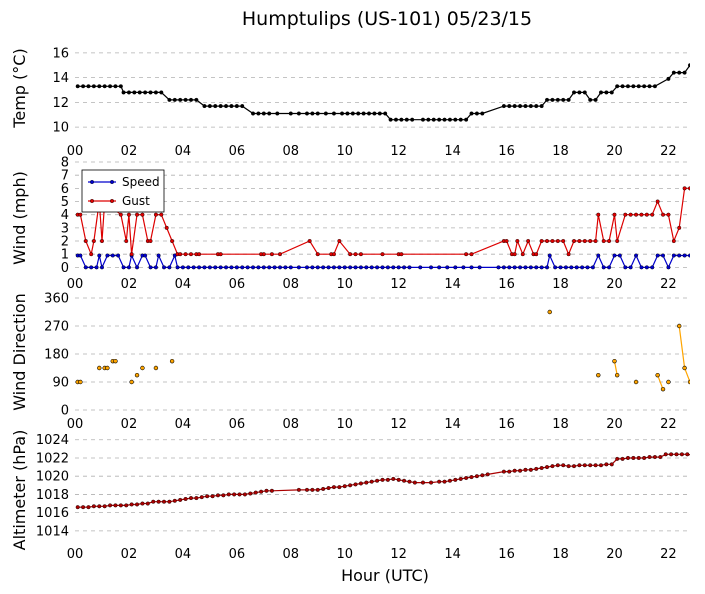 This screenshot has width=705, height=594. What do you see at coordinates (65, 228) in the screenshot?
I see `y-tick-label: 3` at bounding box center [65, 228].